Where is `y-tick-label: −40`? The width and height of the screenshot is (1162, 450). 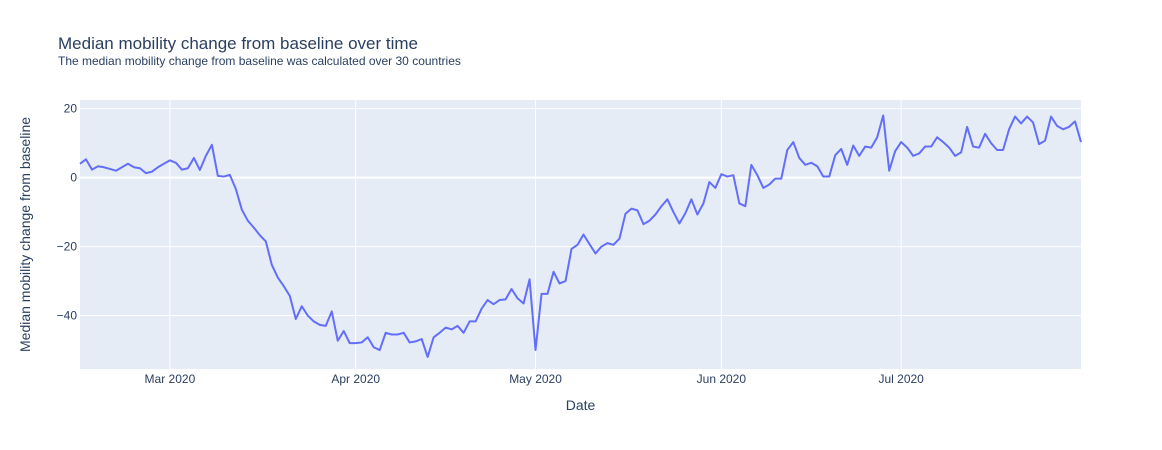
y-tick-label: −40 is located at coordinates (67, 316).